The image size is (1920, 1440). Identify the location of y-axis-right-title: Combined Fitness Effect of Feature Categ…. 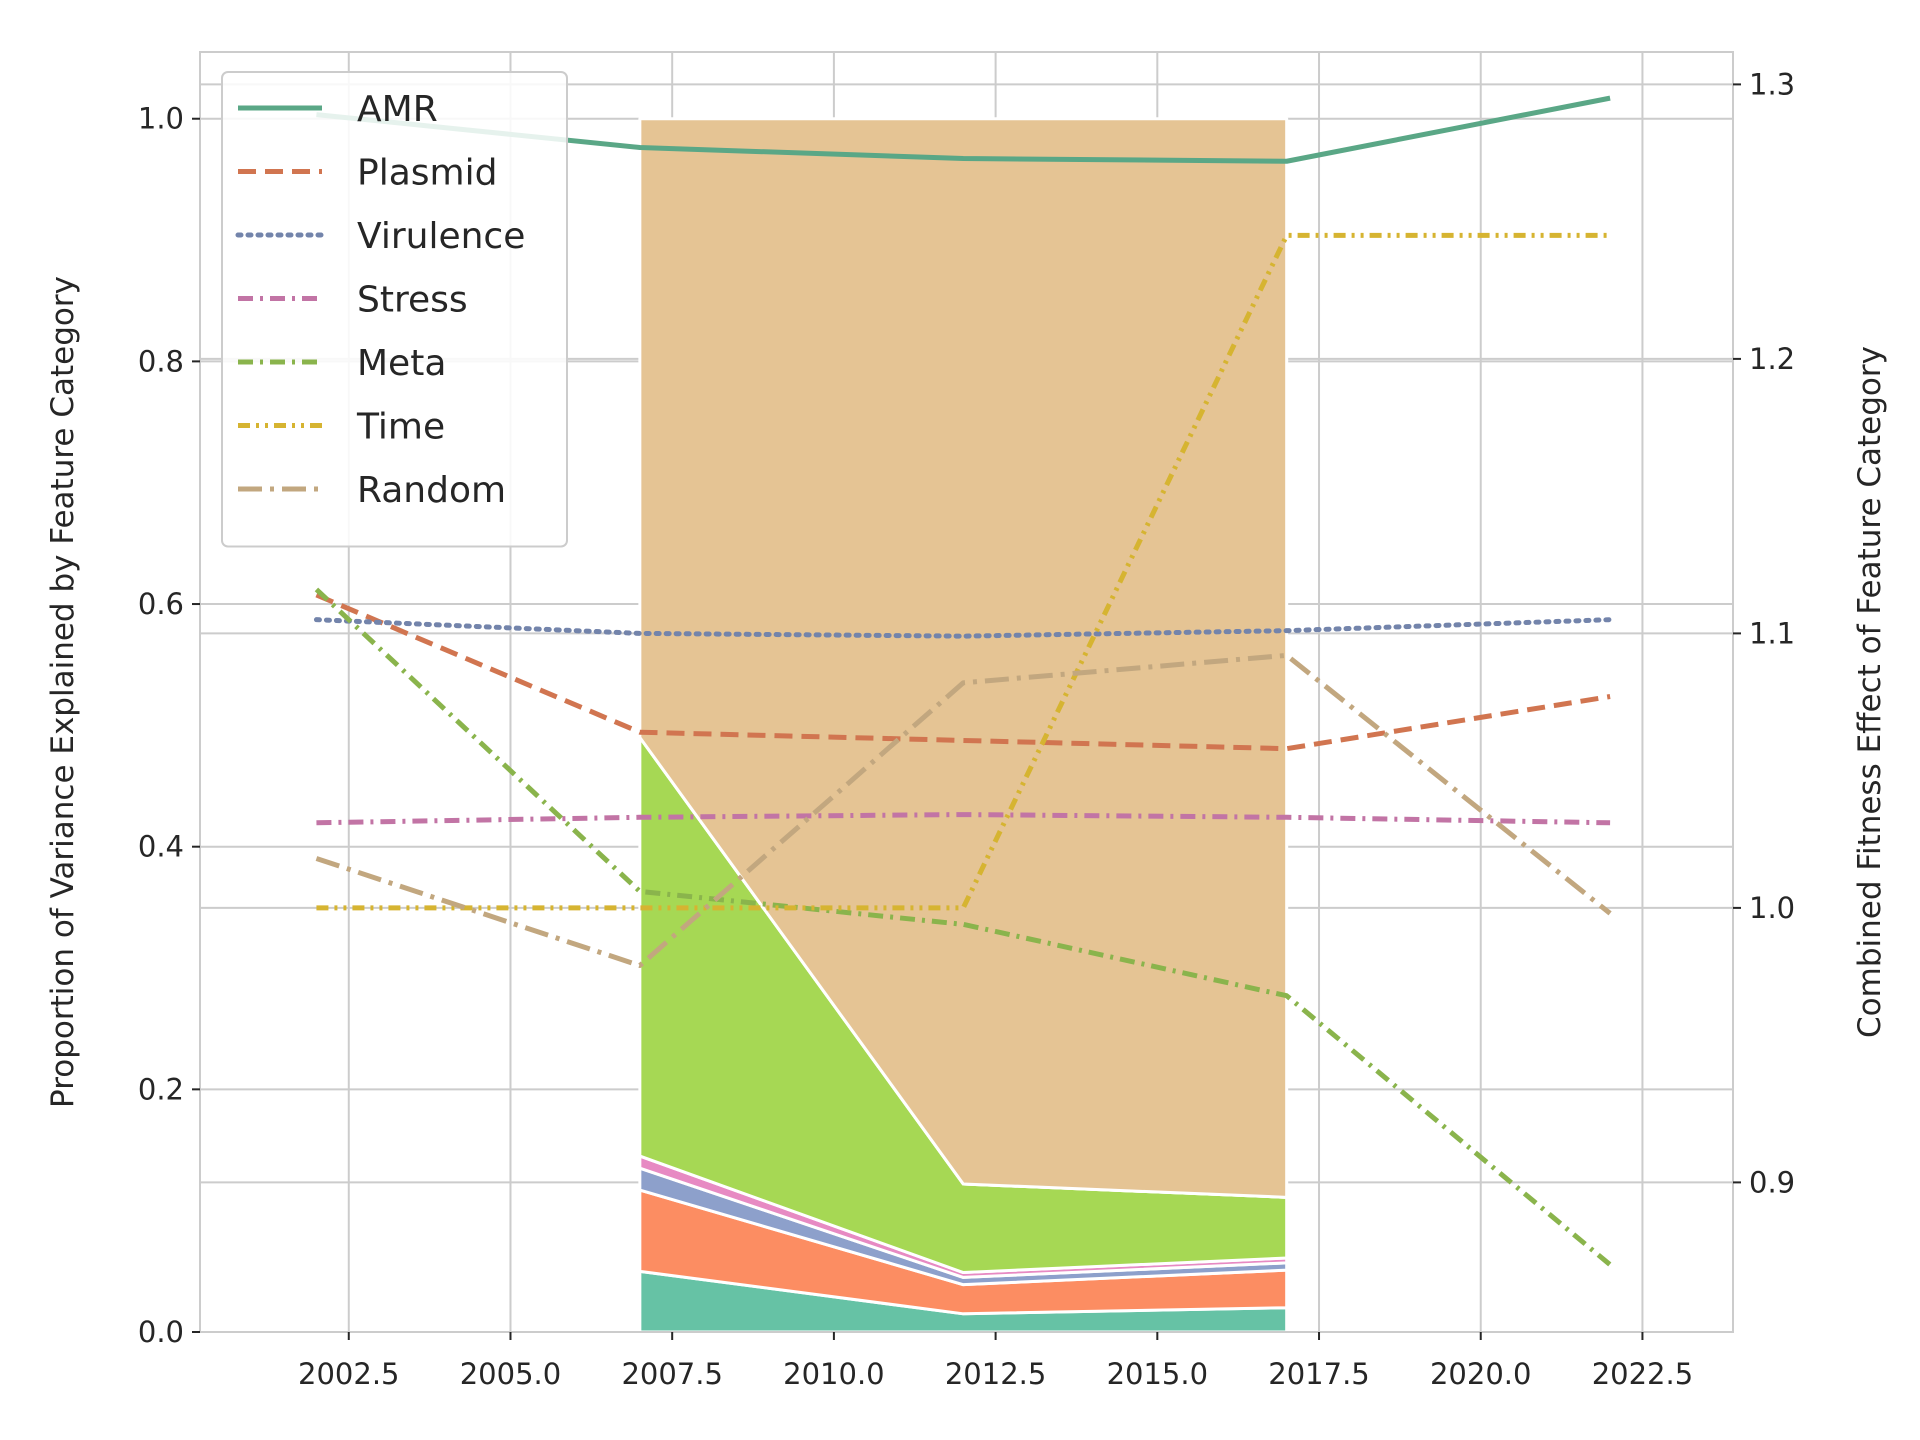
(1870, 692).